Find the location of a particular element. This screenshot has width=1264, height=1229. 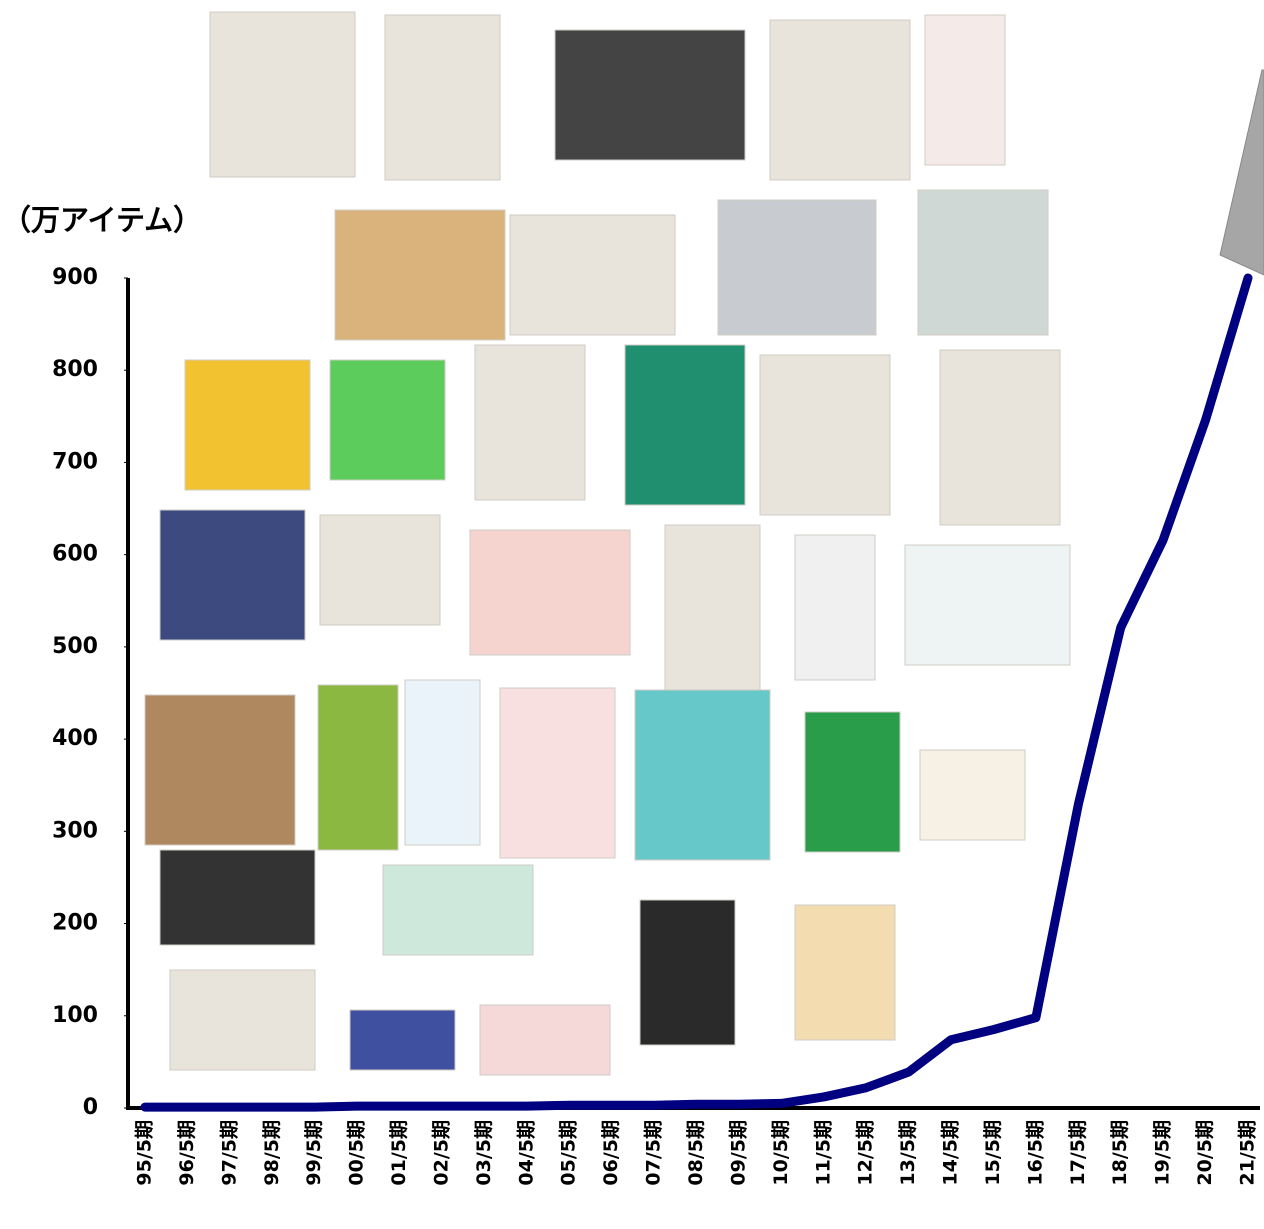

x-tick-label: 09/5期 is located at coordinates (738, 1153).